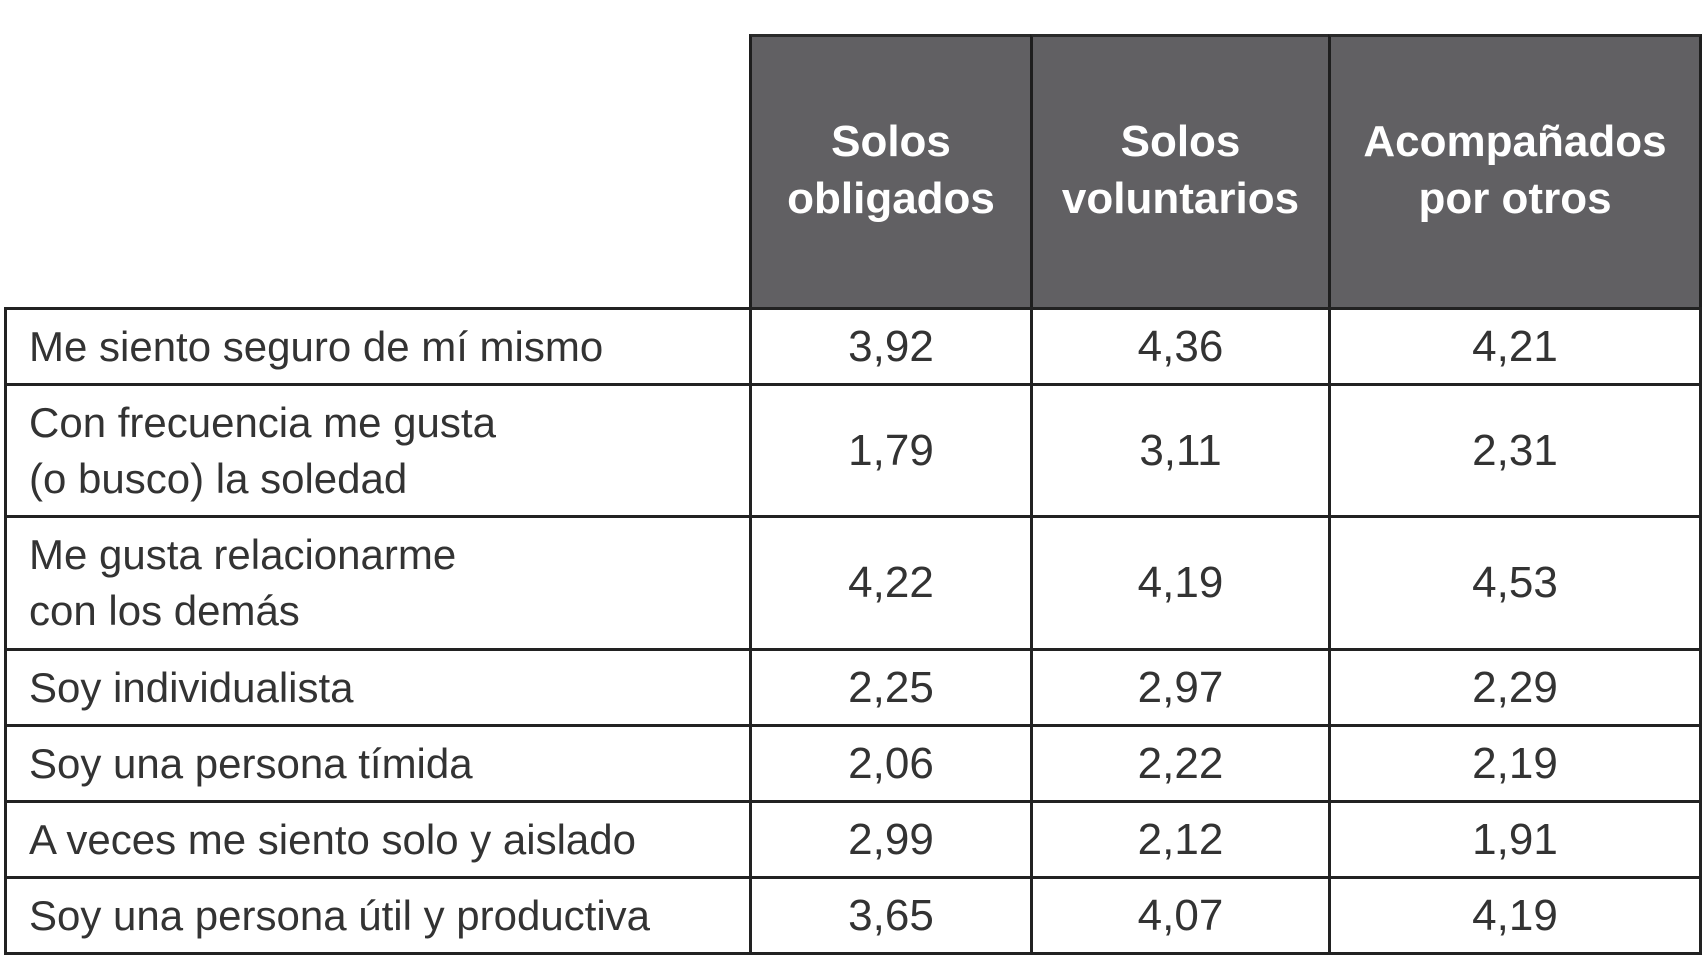 This screenshot has height=960, width=1706. I want to click on cell-solos-obligados: 1,79, so click(889, 450).